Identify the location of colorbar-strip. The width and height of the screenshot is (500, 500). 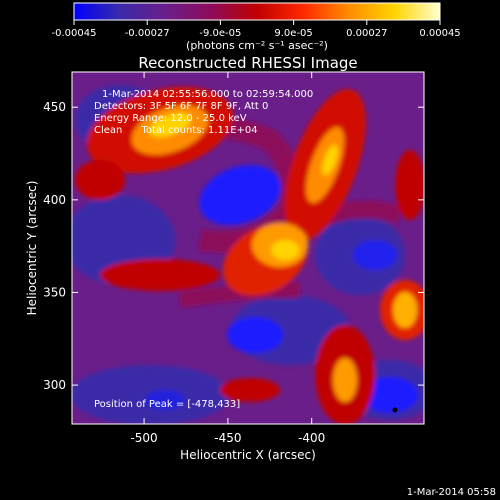
(257, 11).